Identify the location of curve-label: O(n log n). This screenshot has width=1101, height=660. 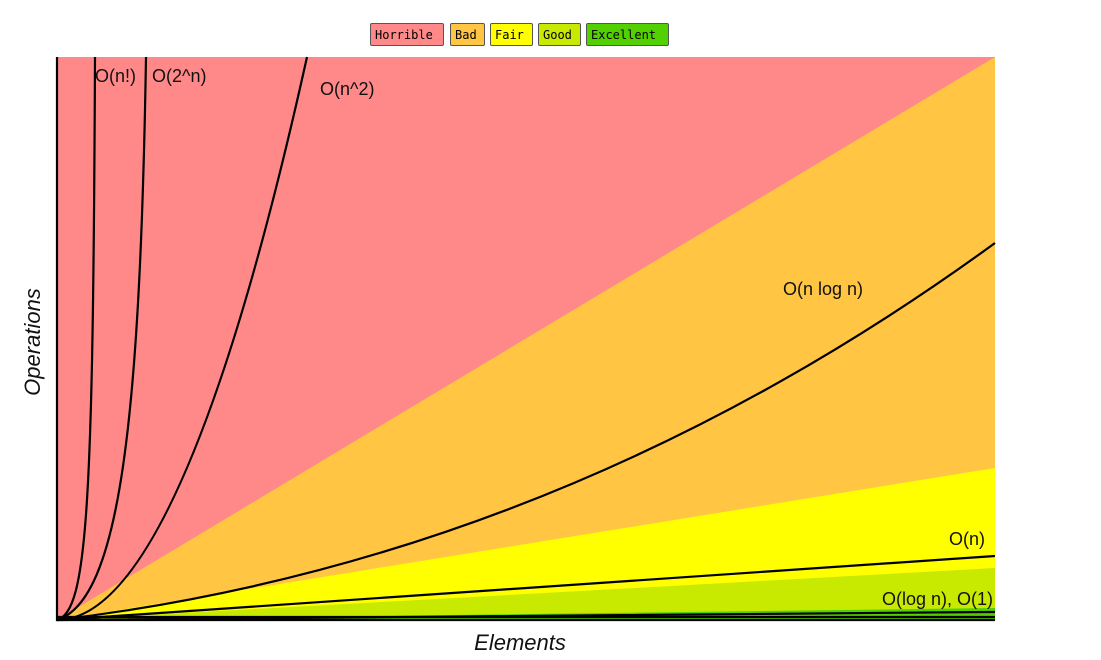
(823, 289).